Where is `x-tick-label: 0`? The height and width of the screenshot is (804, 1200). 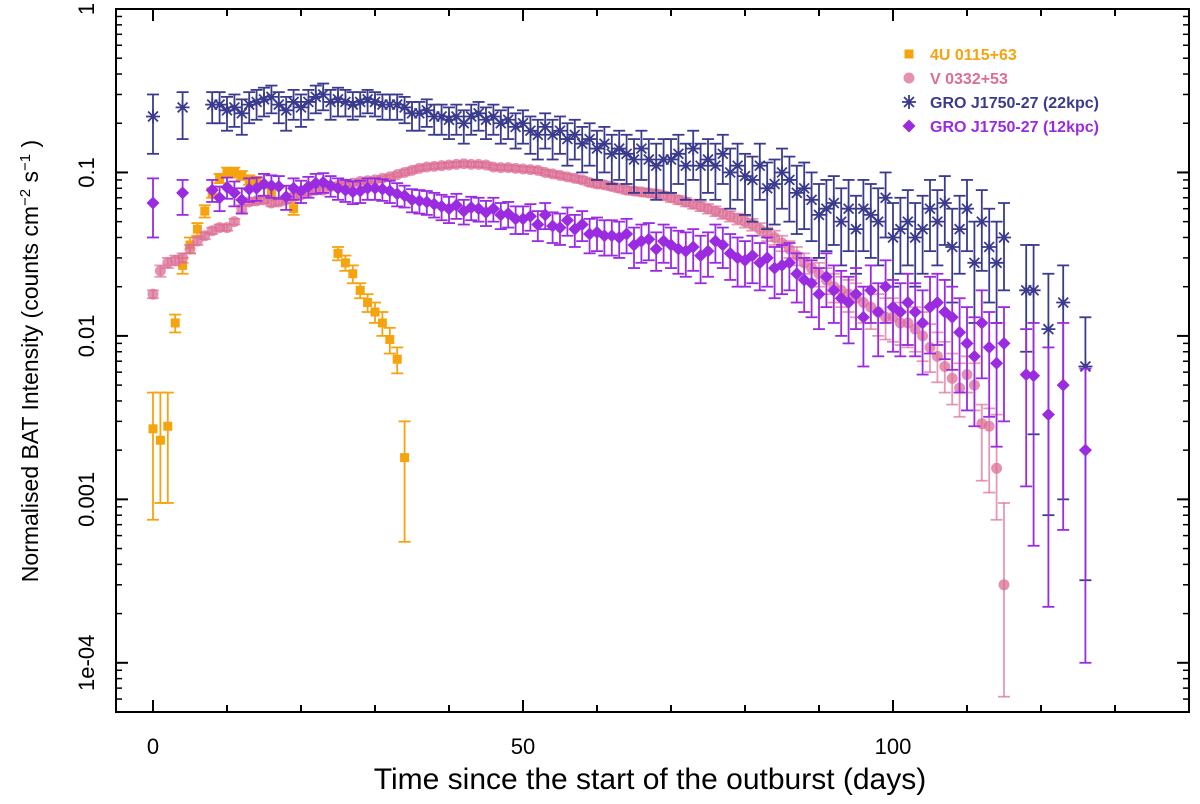 x-tick-label: 0 is located at coordinates (153, 746).